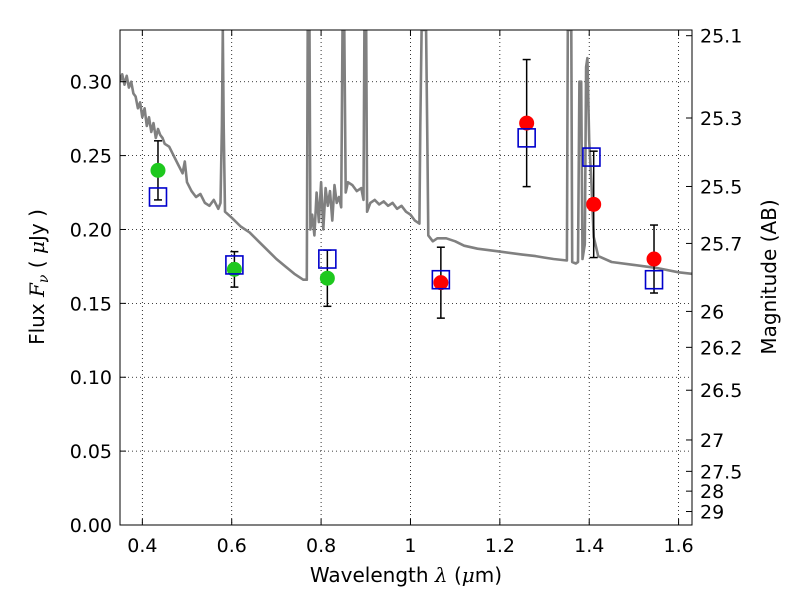  Describe the element at coordinates (232, 546) in the screenshot. I see `x-tick-label: 0.6` at that location.